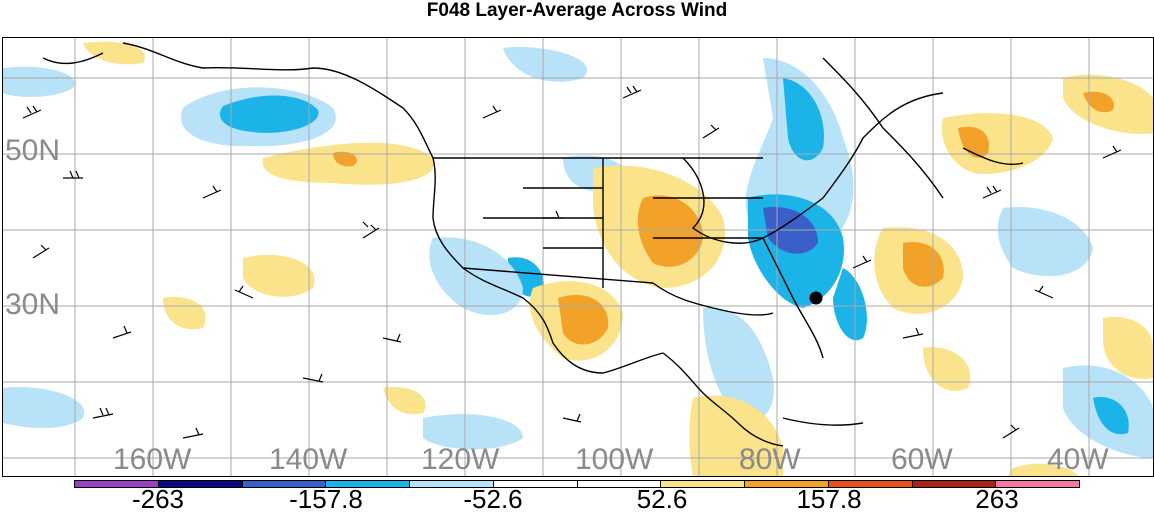  What do you see at coordinates (997, 499) in the screenshot?
I see `colorbar-label: 263` at bounding box center [997, 499].